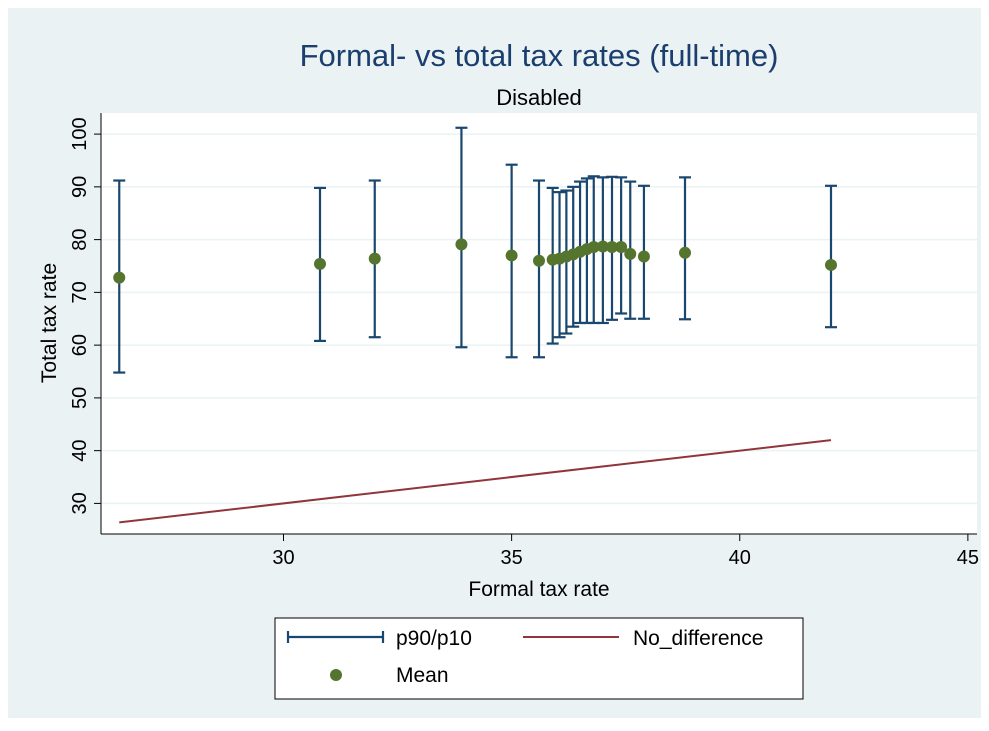 The height and width of the screenshot is (731, 989). Describe the element at coordinates (49, 323) in the screenshot. I see `y-axis-label: Total tax rate` at that location.